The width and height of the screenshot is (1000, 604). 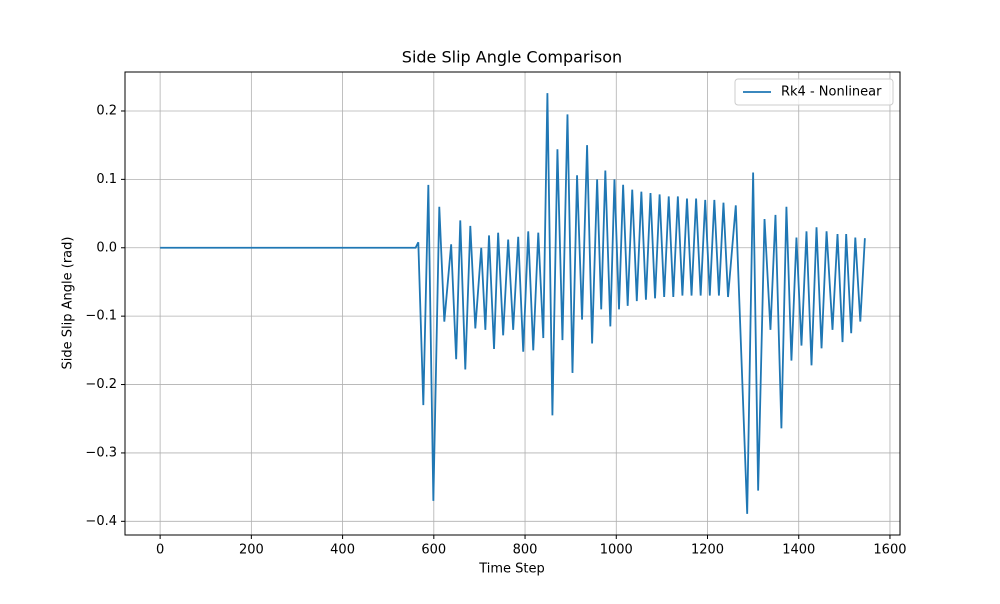 I want to click on y-axis-label: Side Slip Angle (rad), so click(x=68, y=303).